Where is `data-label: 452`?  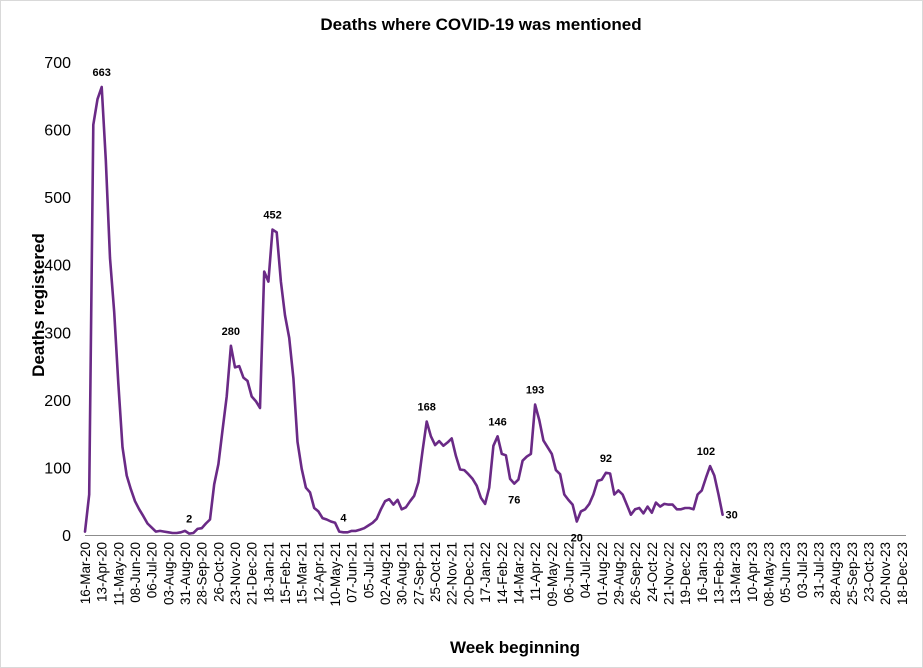
data-label: 452 is located at coordinates (272, 216).